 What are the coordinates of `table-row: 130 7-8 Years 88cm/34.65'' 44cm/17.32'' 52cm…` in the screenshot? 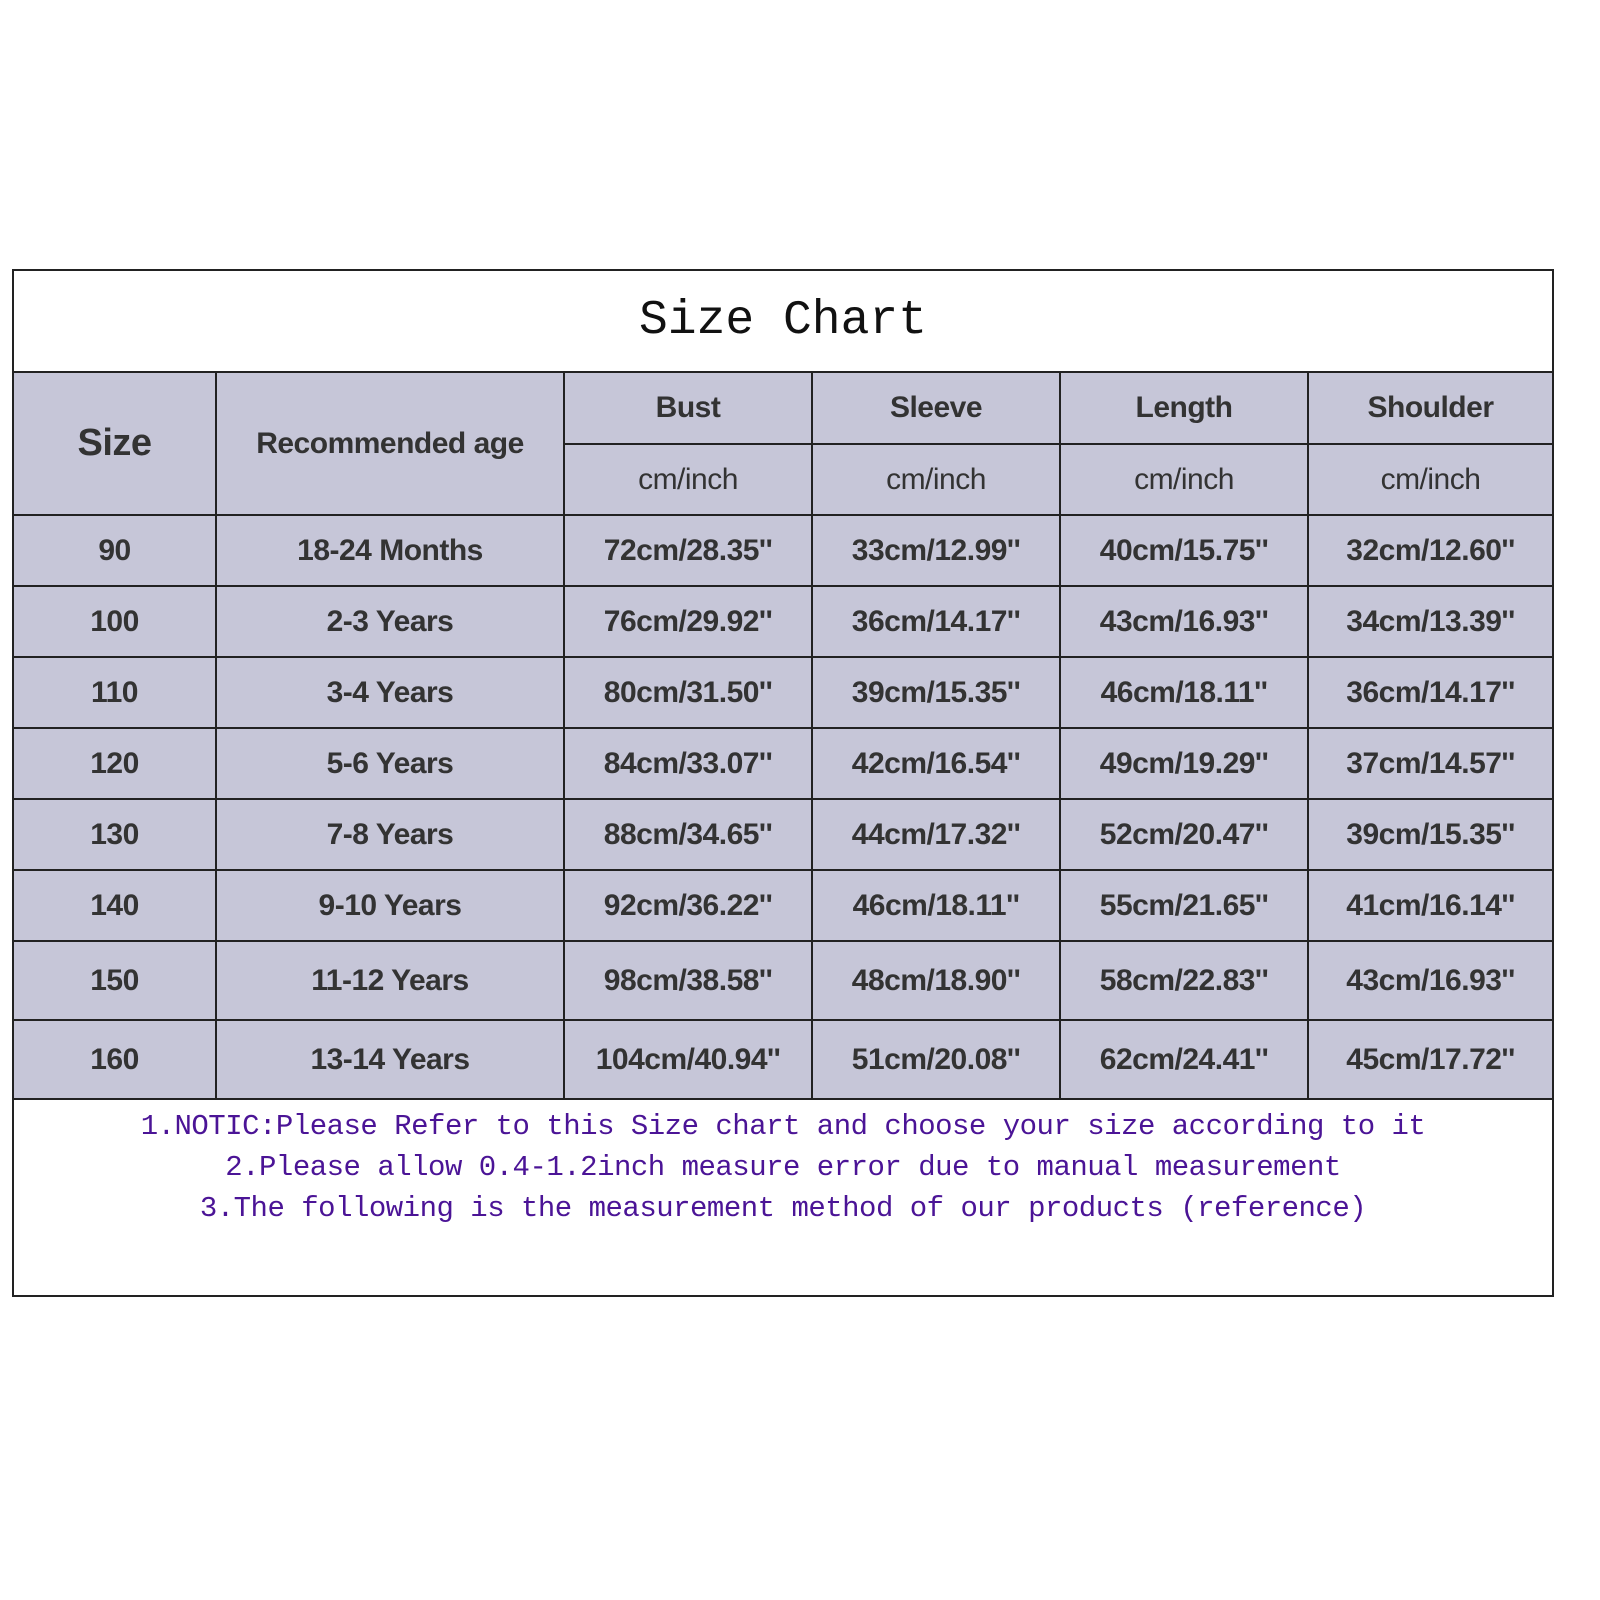 It's located at (783, 834).